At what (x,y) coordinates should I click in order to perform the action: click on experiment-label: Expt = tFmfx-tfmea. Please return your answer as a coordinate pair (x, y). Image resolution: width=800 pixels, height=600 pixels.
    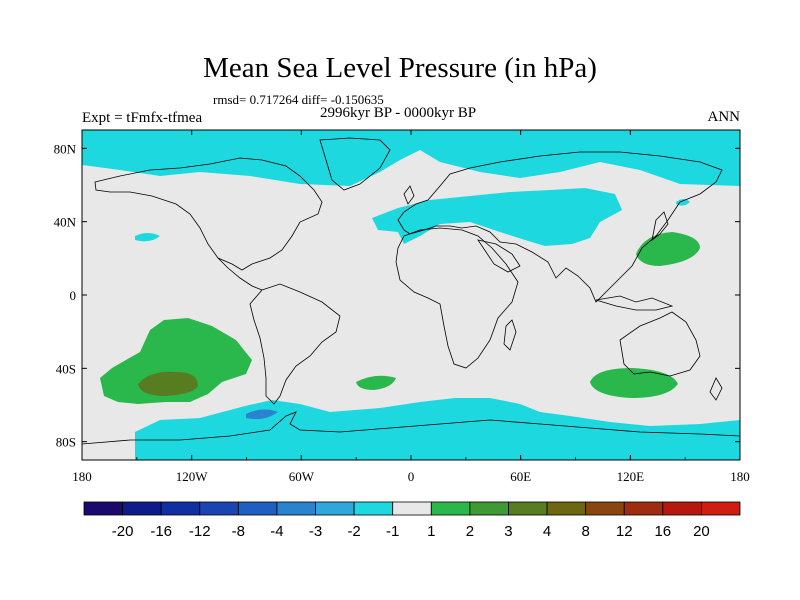
    Looking at the image, I should click on (142, 118).